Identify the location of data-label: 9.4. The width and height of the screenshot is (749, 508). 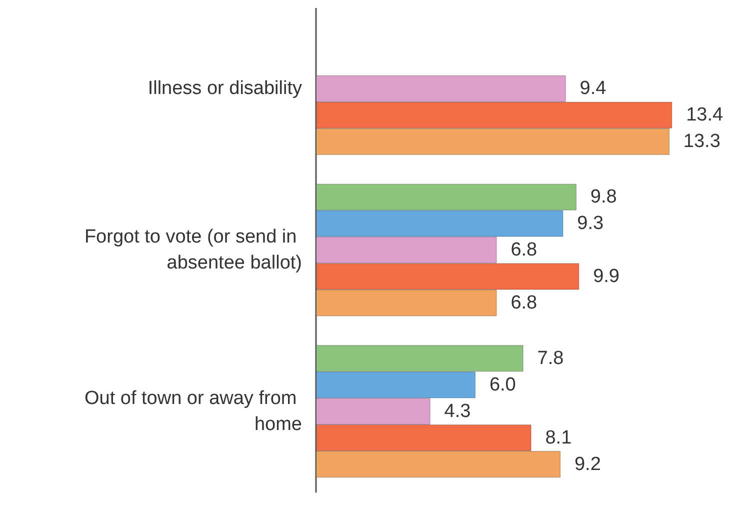
(593, 89).